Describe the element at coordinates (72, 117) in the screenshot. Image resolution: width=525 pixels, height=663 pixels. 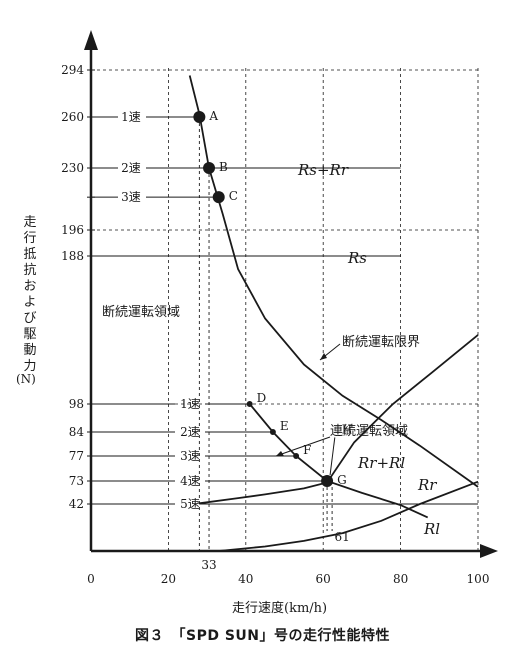
I see `y-tick-label: 260` at that location.